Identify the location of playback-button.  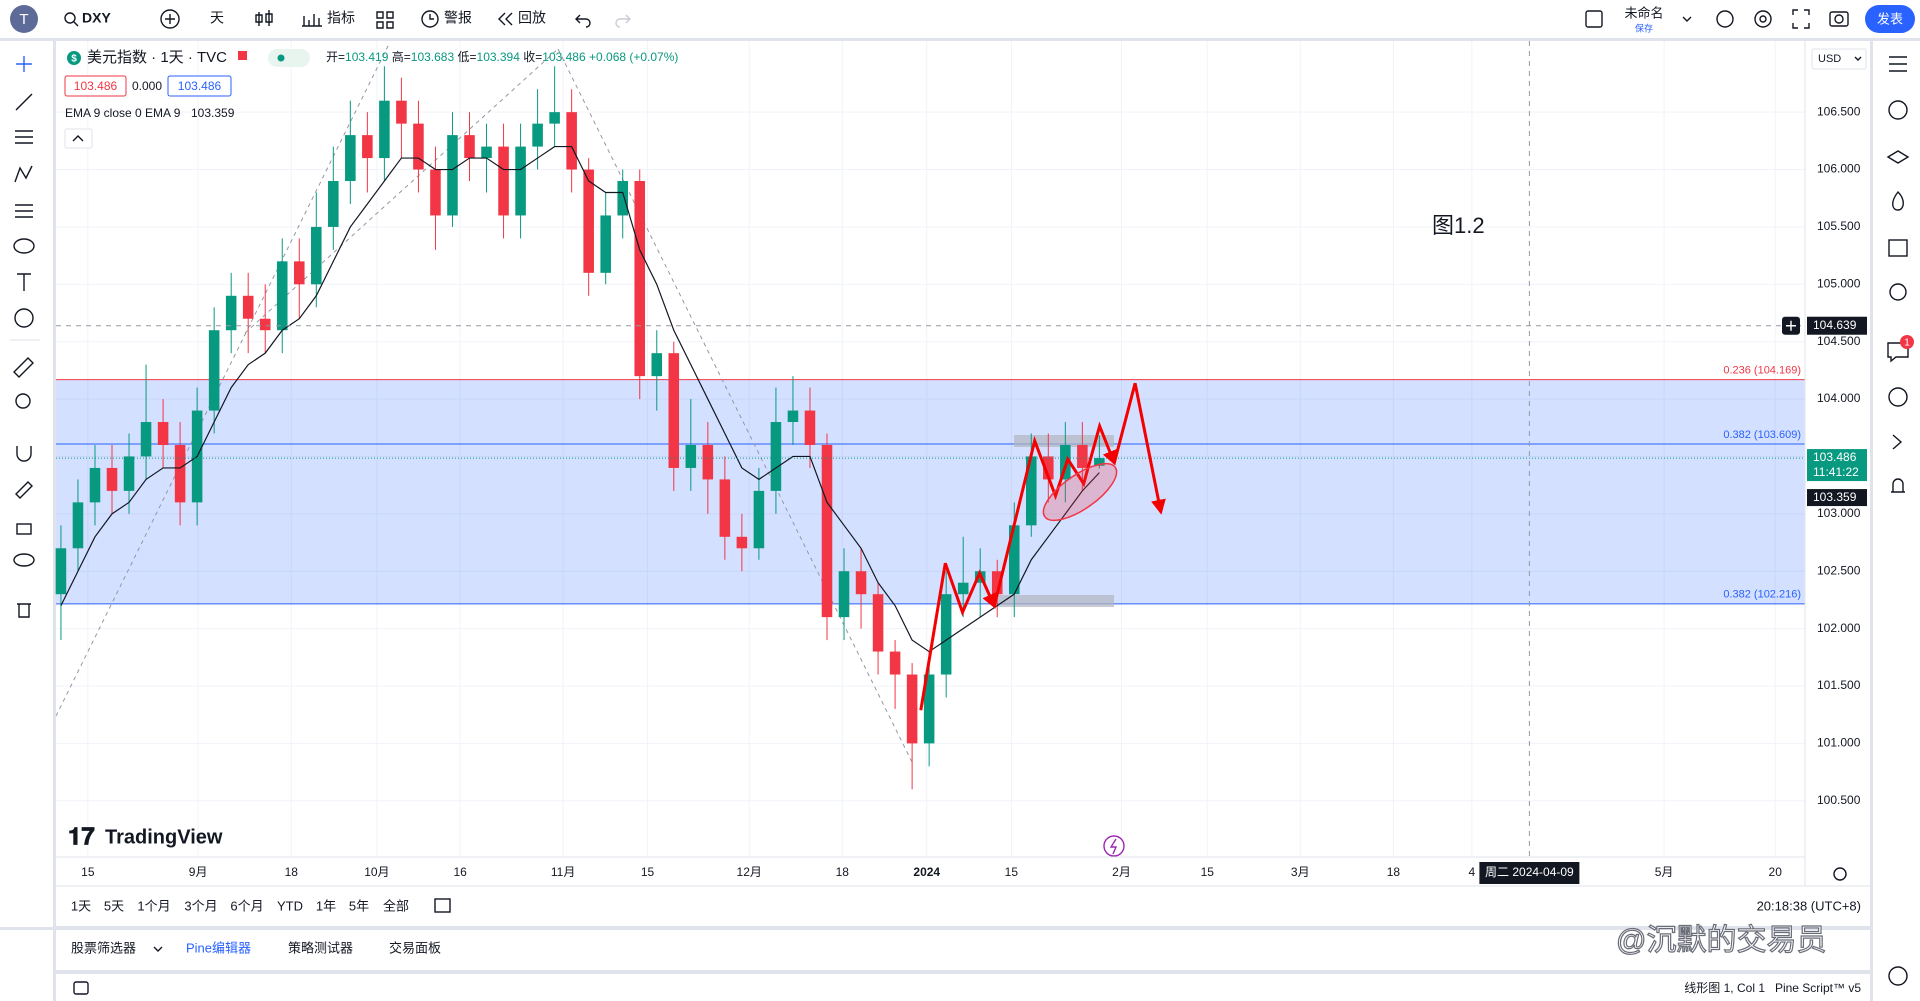
(1897, 442).